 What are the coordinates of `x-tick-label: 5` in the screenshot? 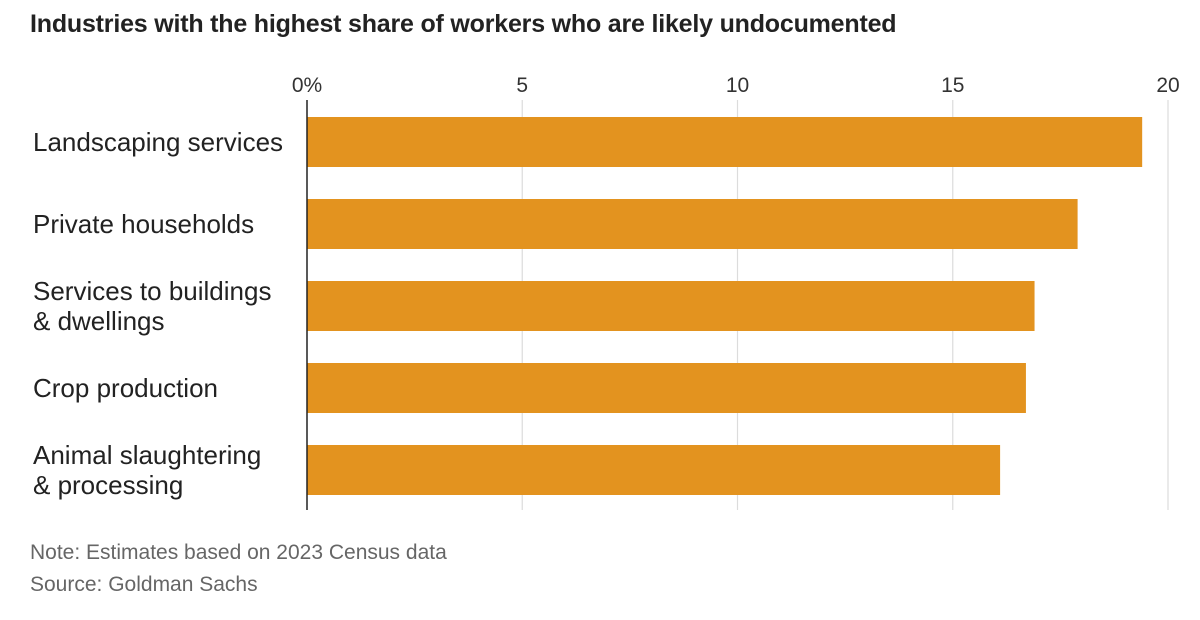 It's located at (522, 85).